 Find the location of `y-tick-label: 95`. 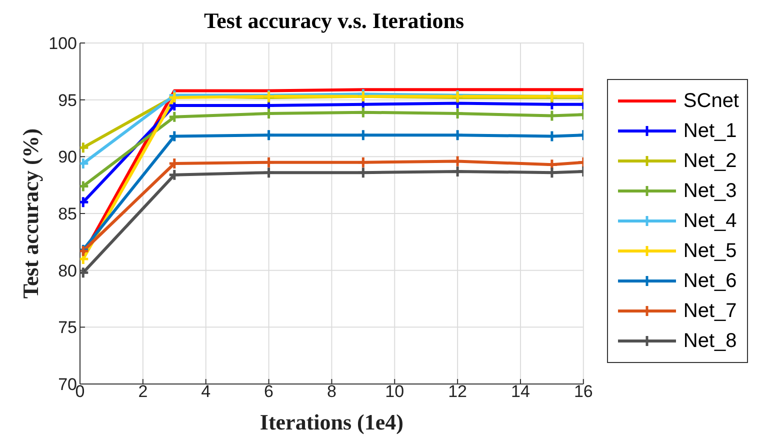

y-tick-label: 95 is located at coordinates (67, 100).